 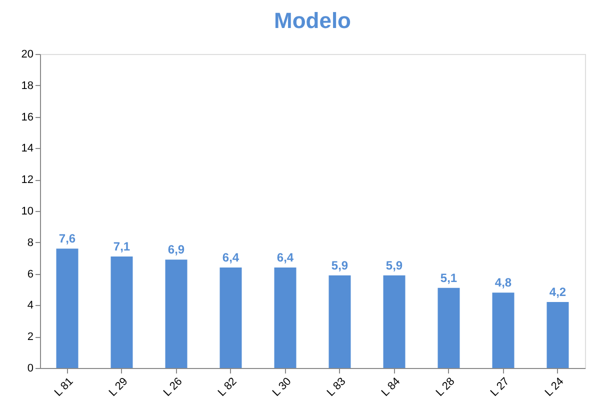 What do you see at coordinates (228, 387) in the screenshot?
I see `x-tick-label: L 82` at bounding box center [228, 387].